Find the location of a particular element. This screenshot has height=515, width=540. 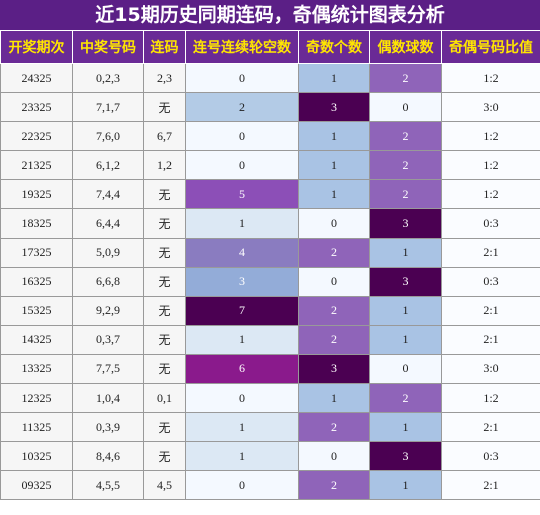

cell: 21325 is located at coordinates (36, 165).